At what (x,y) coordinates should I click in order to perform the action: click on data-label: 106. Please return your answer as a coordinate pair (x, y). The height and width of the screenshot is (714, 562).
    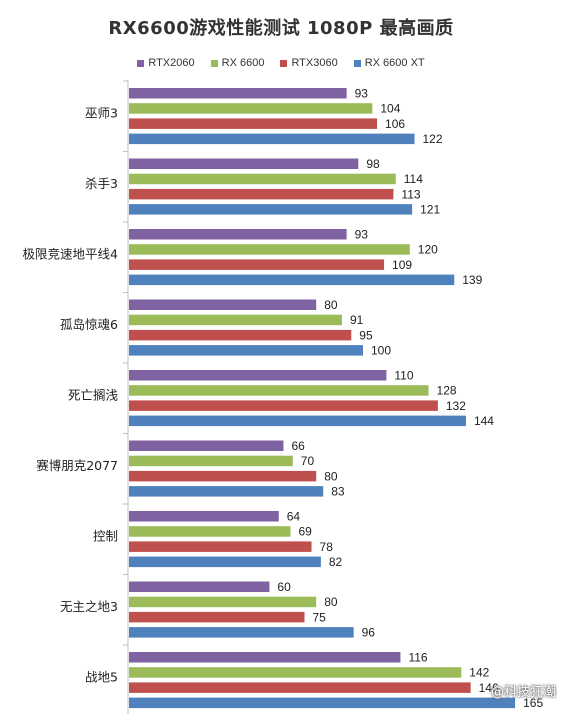
    Looking at the image, I should click on (395, 124).